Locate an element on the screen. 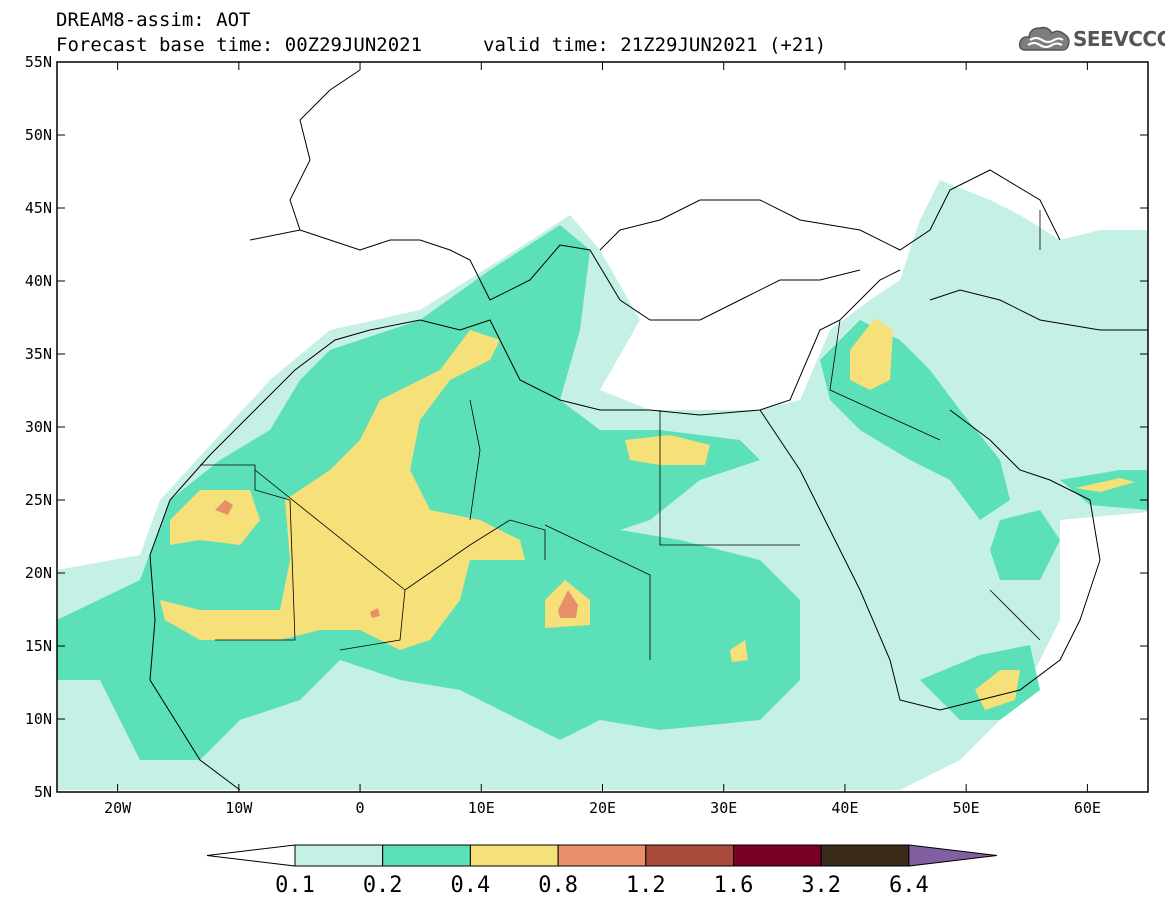  seevccc-logo: SEEVCCC is located at coordinates (1091, 41).